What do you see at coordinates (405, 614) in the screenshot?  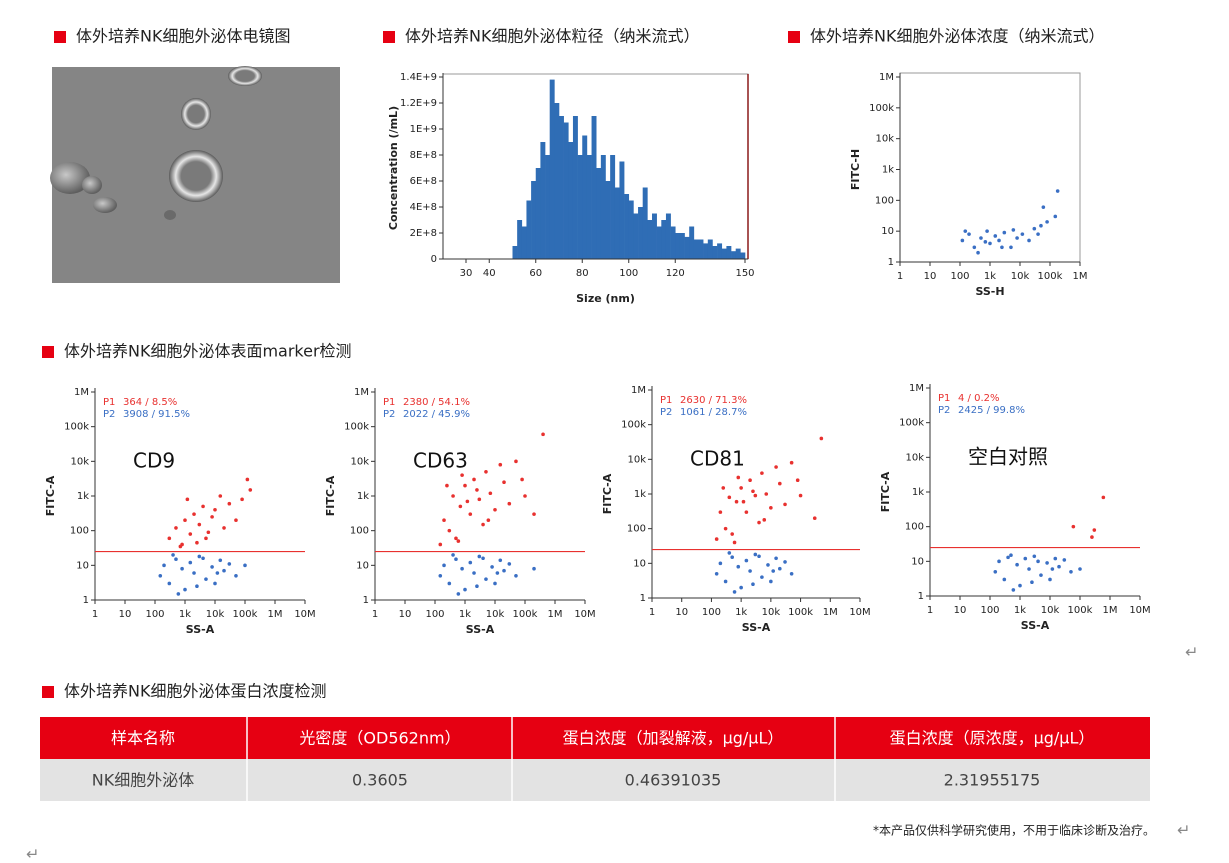 I see `x-tick-label: 10` at bounding box center [405, 614].